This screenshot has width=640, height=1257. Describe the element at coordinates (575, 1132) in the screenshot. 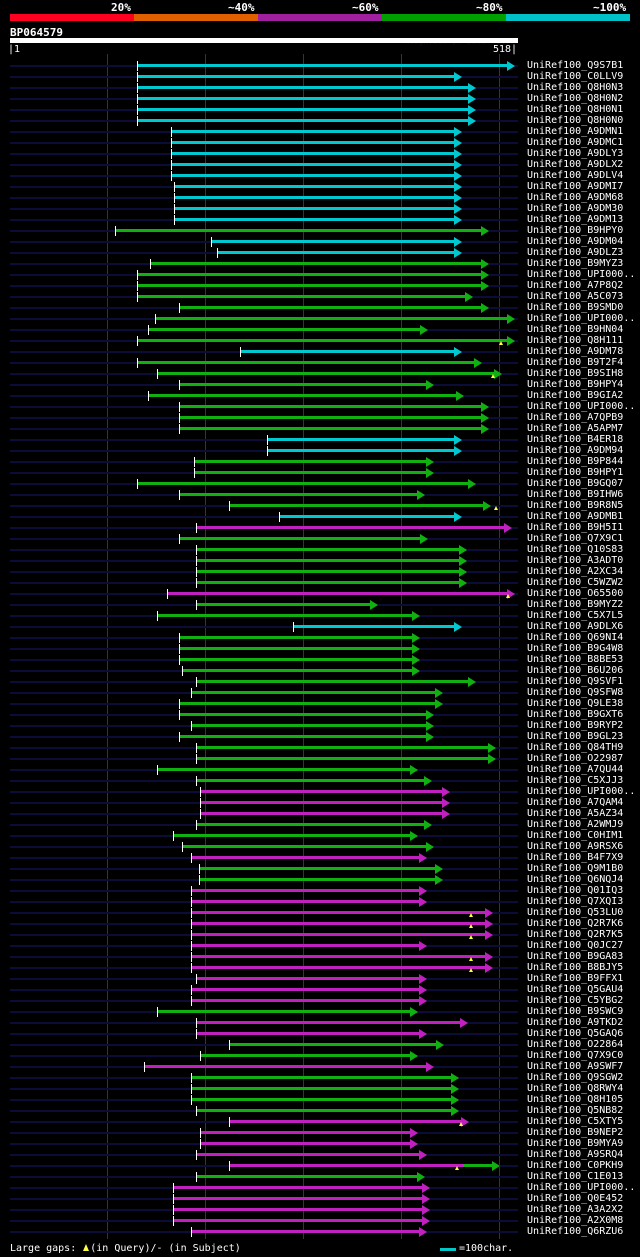

I see `hit-label: UniRef100_B9NEP2` at that location.